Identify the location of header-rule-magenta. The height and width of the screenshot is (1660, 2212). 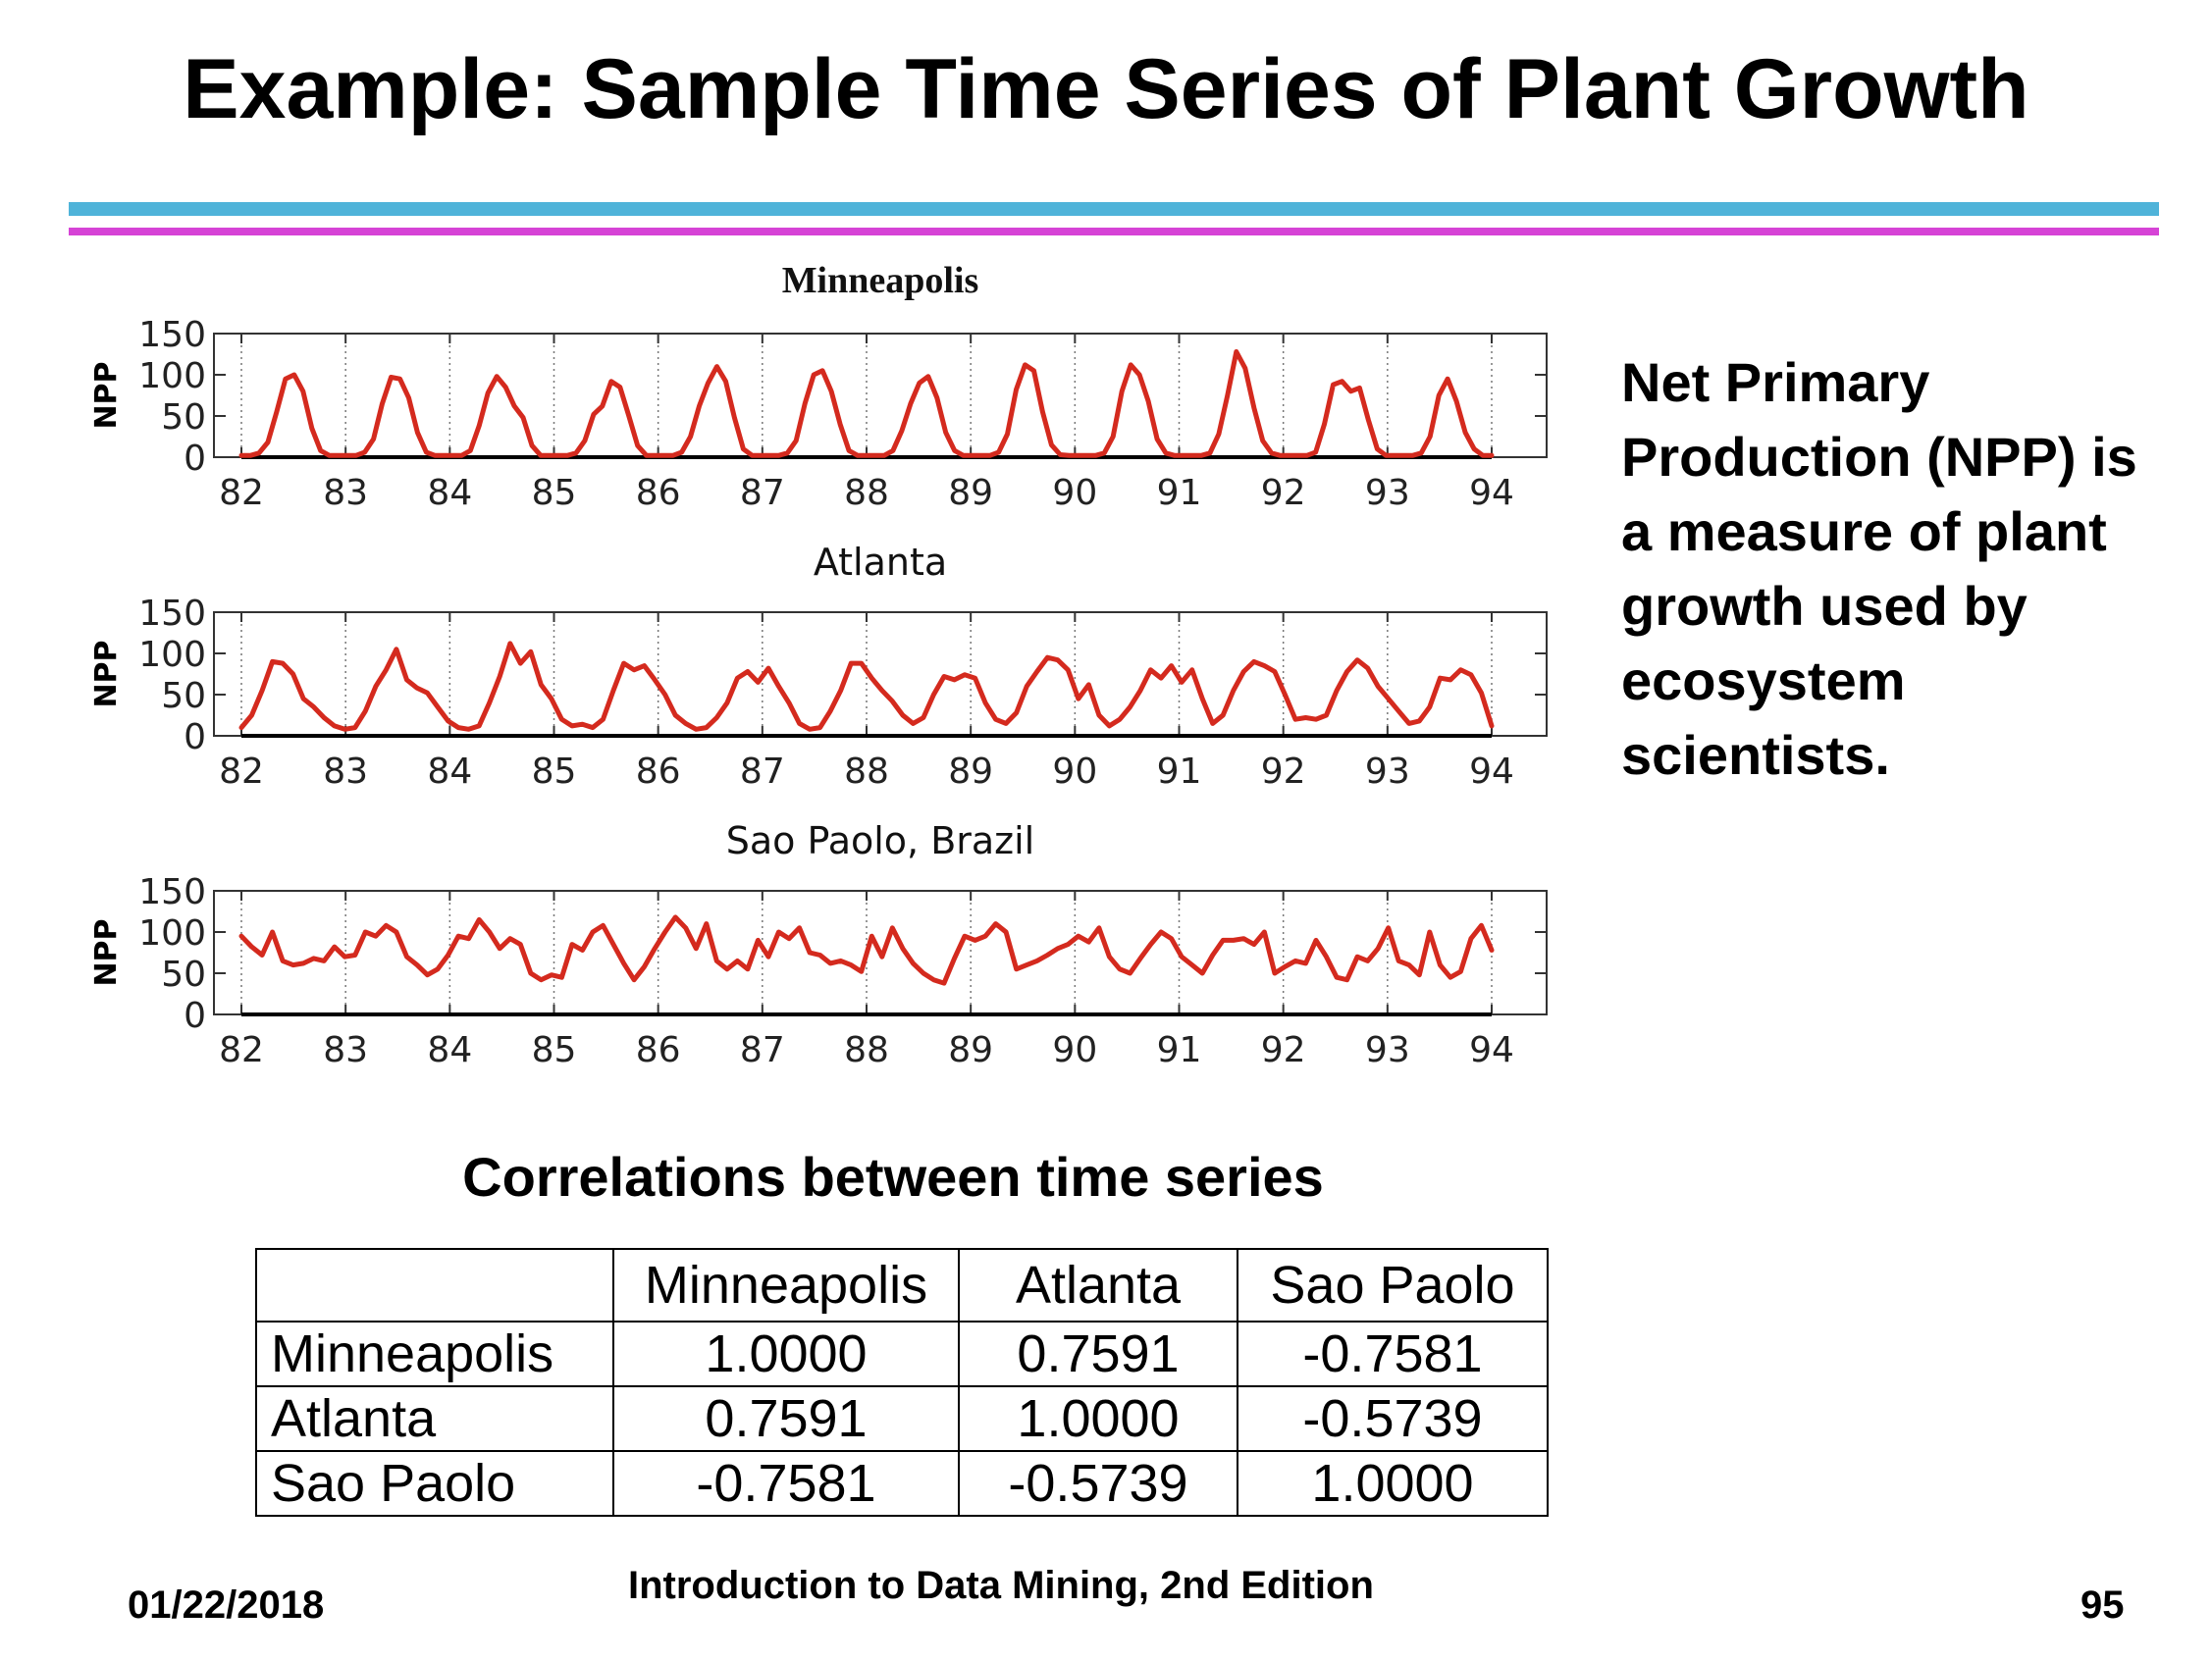
(1114, 231).